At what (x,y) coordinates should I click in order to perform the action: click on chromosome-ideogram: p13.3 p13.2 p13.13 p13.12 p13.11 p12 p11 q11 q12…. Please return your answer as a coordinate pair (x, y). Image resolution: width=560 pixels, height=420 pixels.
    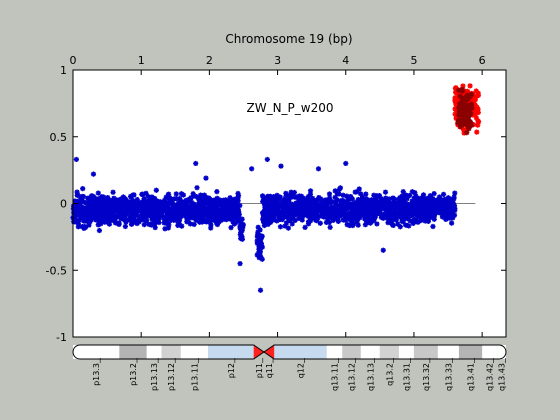
    Looking at the image, I should click on (289, 367).